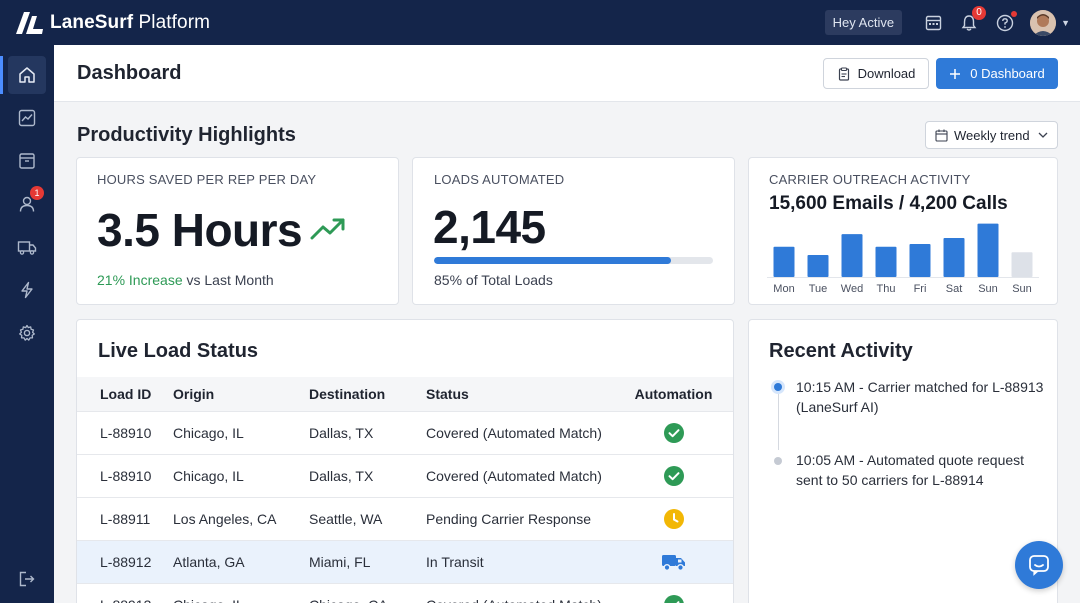 This screenshot has height=603, width=1080. What do you see at coordinates (447, 394) in the screenshot?
I see `column-header-status: Status` at bounding box center [447, 394].